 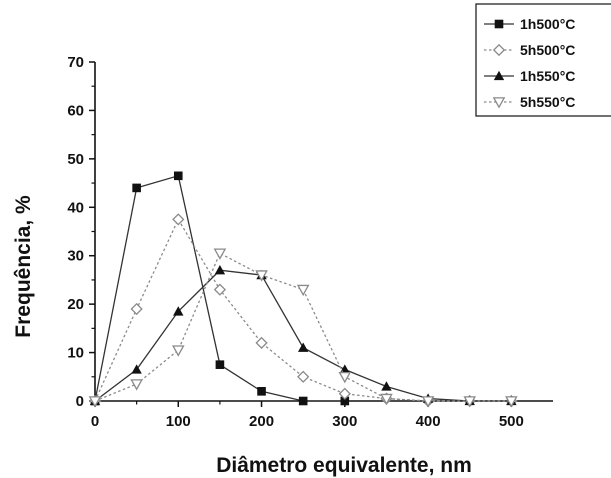 I want to click on y-axis-title: Frequência, %, so click(x=23, y=266).